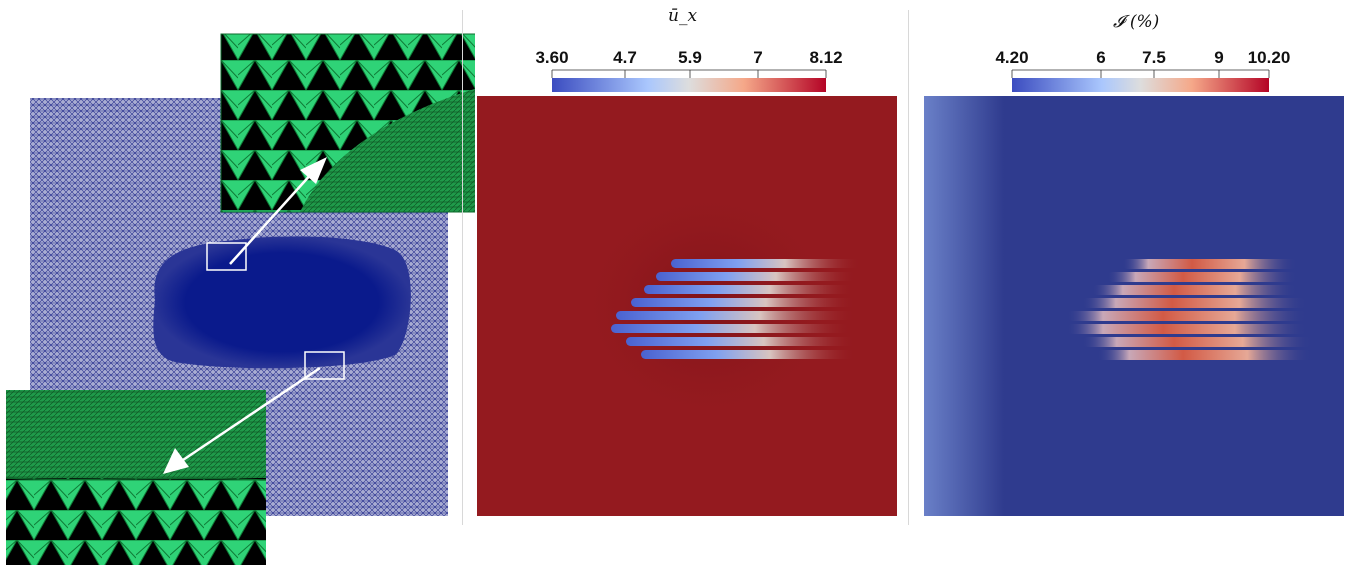 Image resolution: width=1362 pixels, height=565 pixels. What do you see at coordinates (689, 74) in the screenshot?
I see `ux-colorbar-ticks` at bounding box center [689, 74].